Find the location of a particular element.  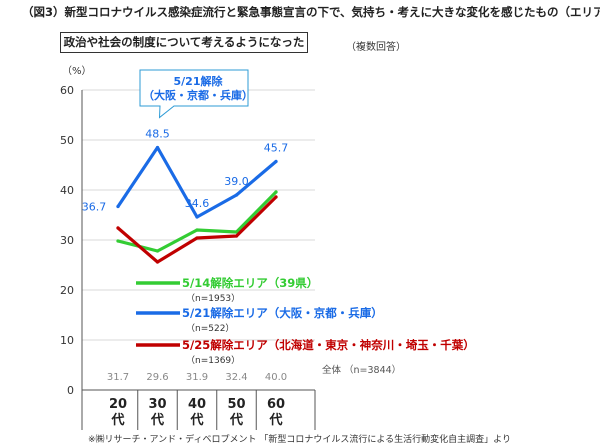

data-label: 39.0 is located at coordinates (236, 181).